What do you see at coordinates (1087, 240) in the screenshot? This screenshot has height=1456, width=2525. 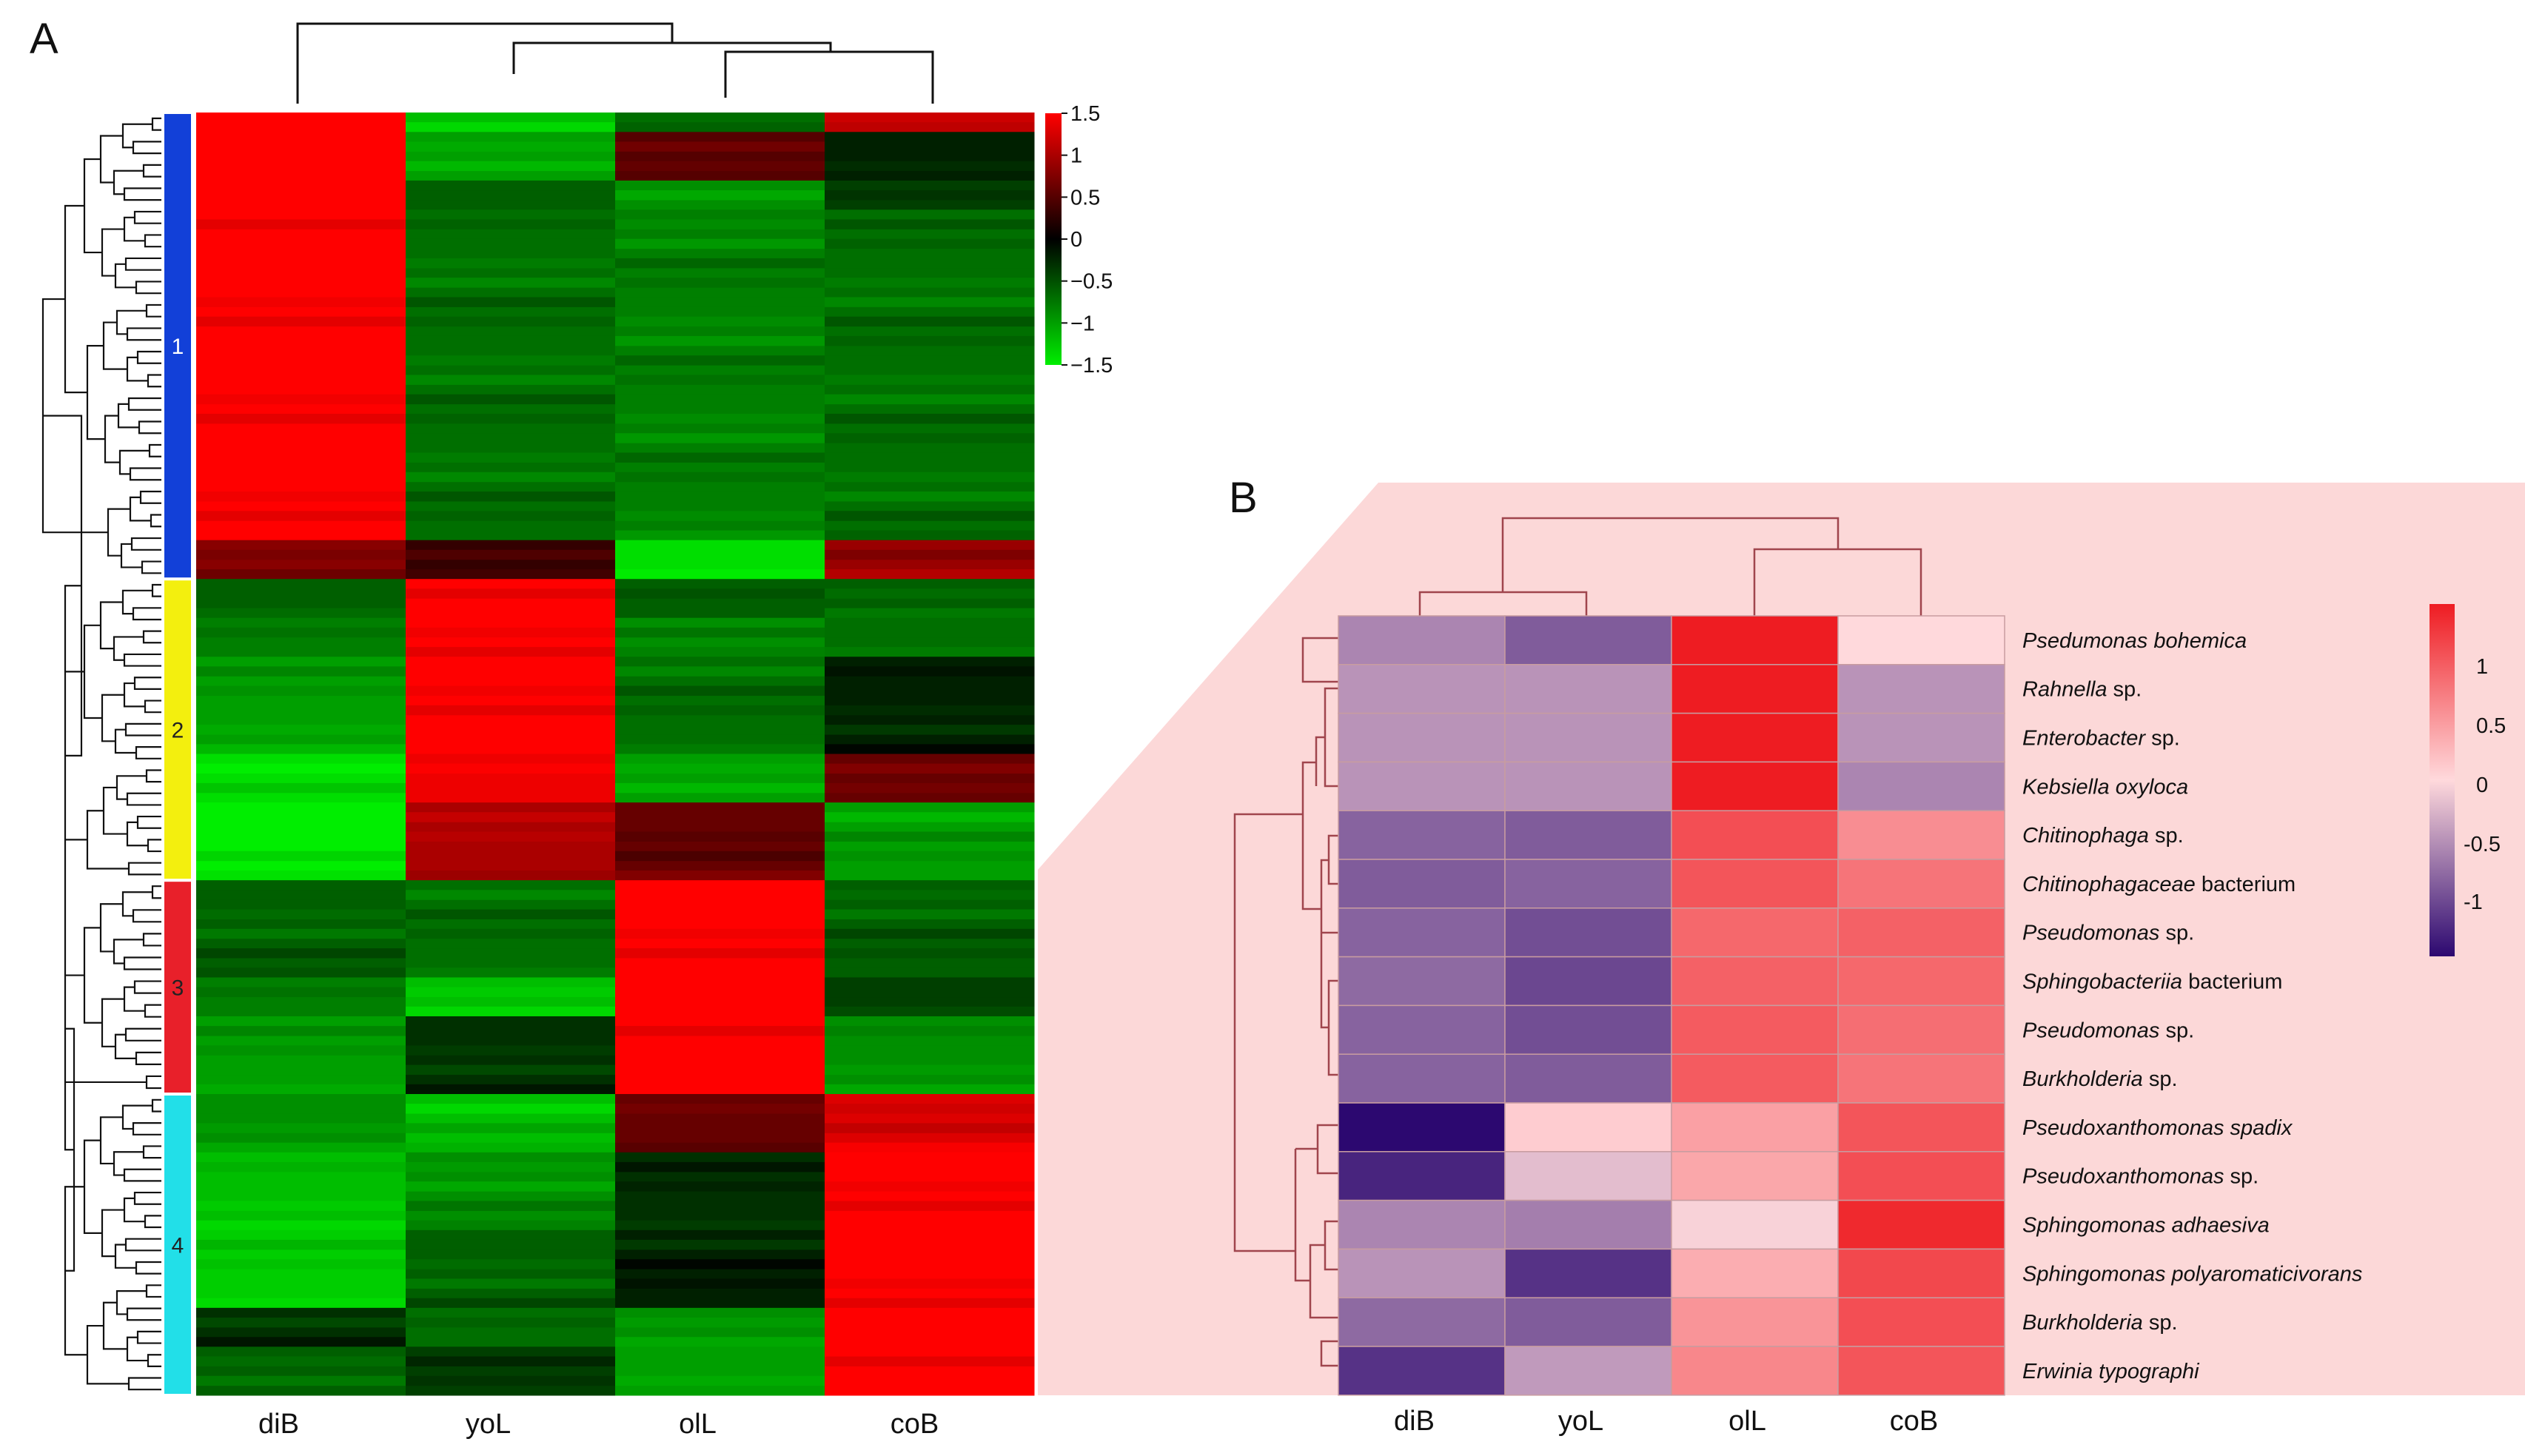 I see `panel-a-color-scale-ticks: 1.5 1 0.5 0 −0.5 −1 −1.5` at bounding box center [1087, 240].